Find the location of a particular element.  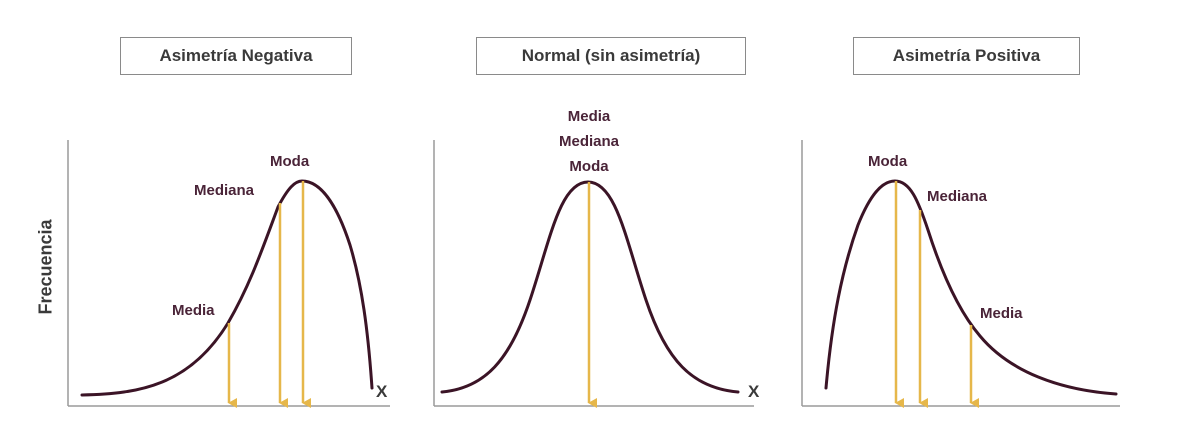

title-normal: Normal (sin asimetría) is located at coordinates (611, 56).